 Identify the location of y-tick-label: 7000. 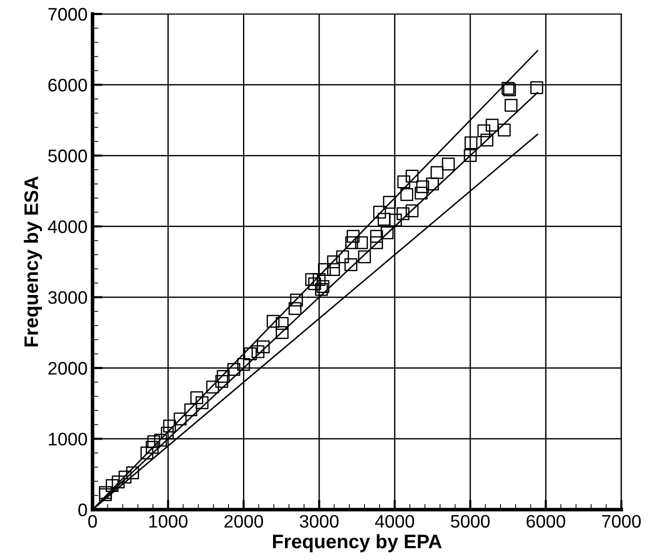
(67, 14).